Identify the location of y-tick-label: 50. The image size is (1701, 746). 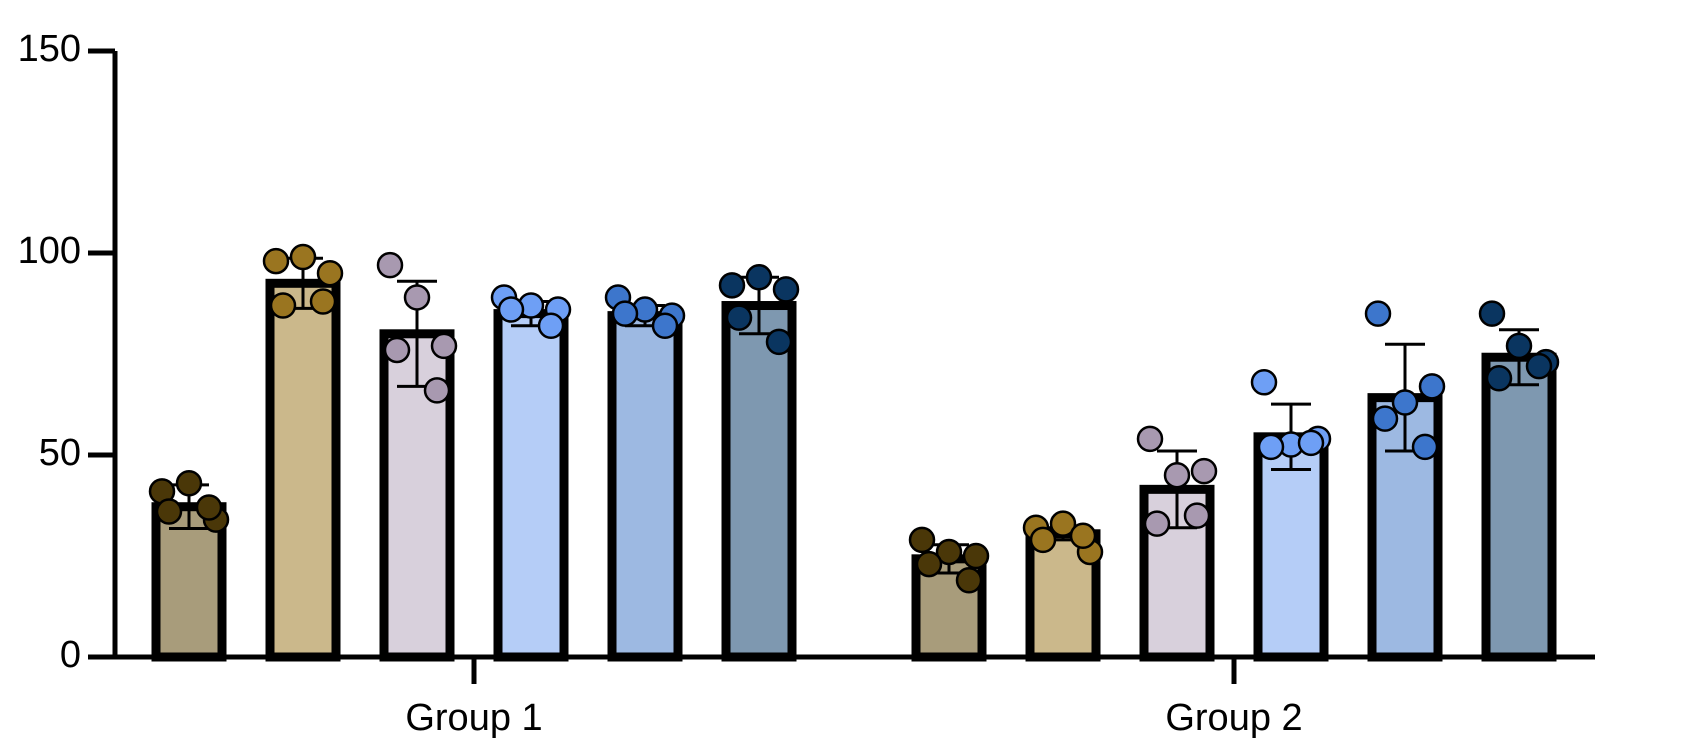
(60, 453).